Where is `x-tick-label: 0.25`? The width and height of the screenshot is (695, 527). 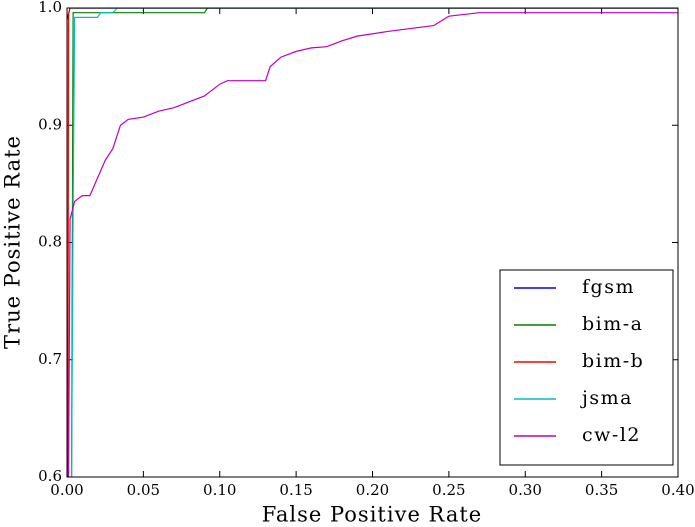 x-tick-label: 0.25 is located at coordinates (448, 490).